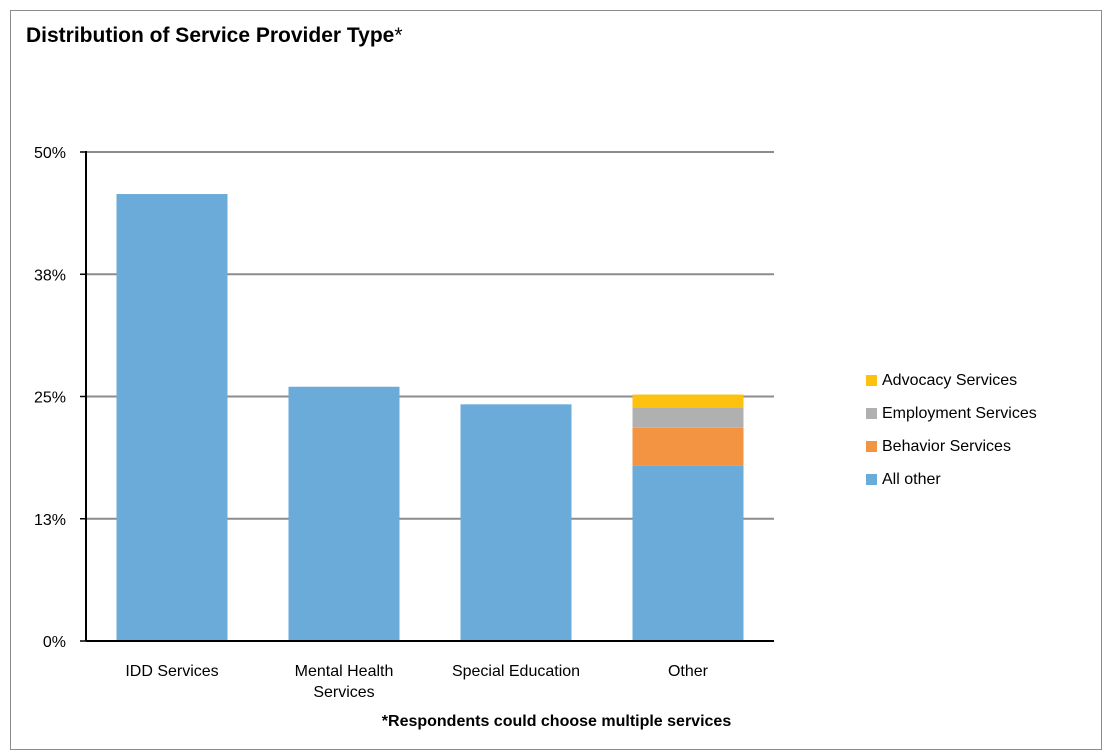 This screenshot has height=750, width=1113. What do you see at coordinates (343, 692) in the screenshot?
I see `x-tick-label: Services` at bounding box center [343, 692].